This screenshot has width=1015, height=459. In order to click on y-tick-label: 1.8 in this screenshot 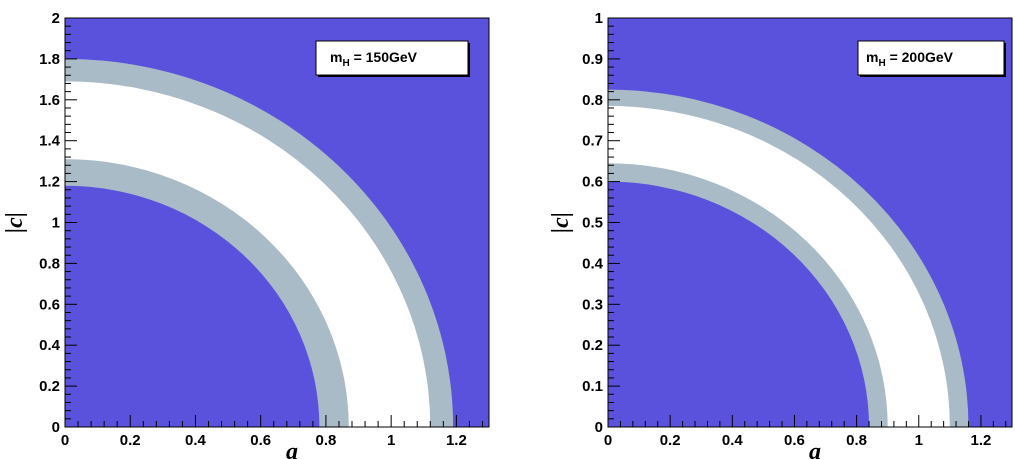, I will do `click(49, 59)`.